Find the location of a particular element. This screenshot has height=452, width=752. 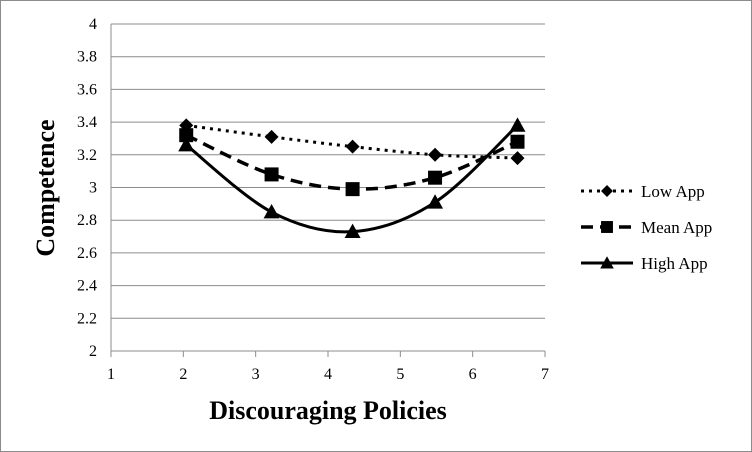

series-line is located at coordinates (352, 141).